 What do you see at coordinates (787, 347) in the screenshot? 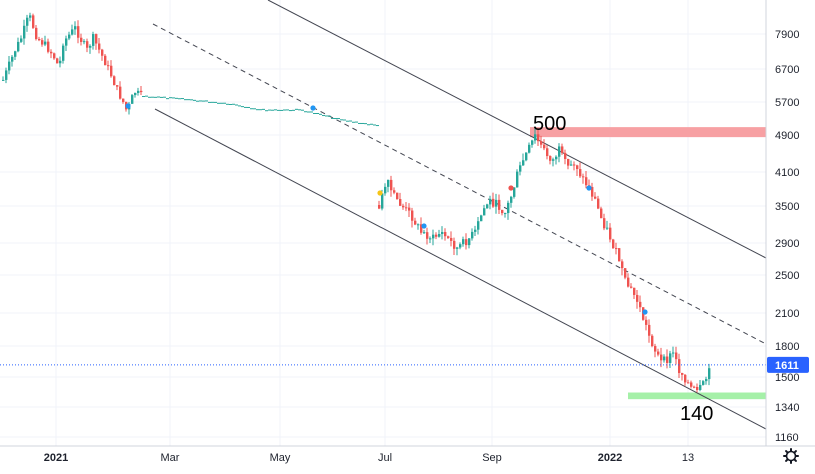
I see `y-tick-label: 1800` at bounding box center [787, 347].